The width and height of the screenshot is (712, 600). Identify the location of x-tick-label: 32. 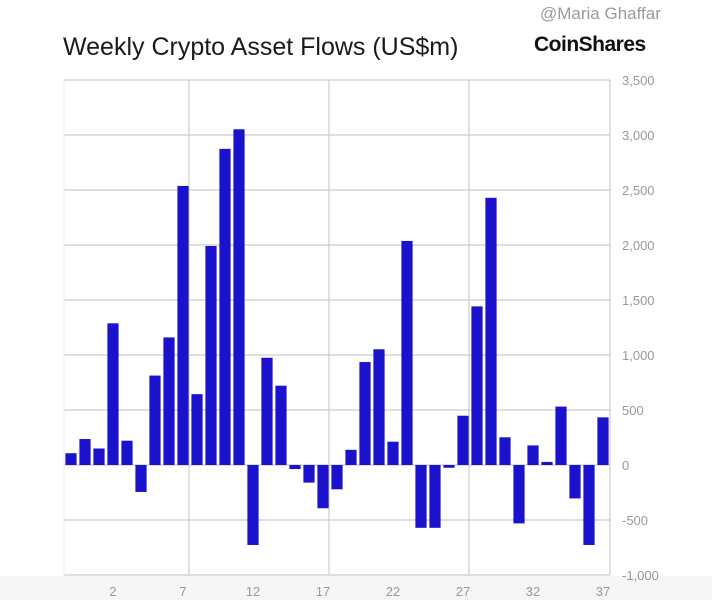
(533, 591).